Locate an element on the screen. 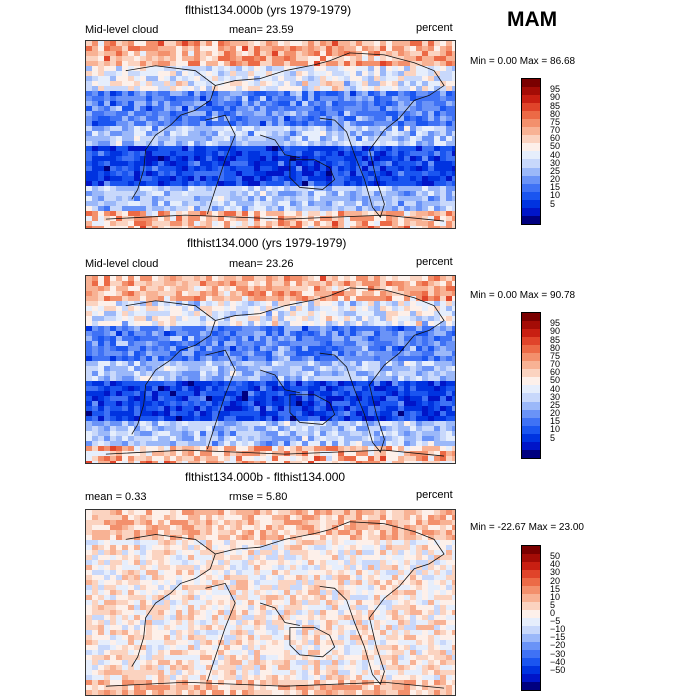 The image size is (700, 700). panel-2-units: percent is located at coordinates (434, 262).